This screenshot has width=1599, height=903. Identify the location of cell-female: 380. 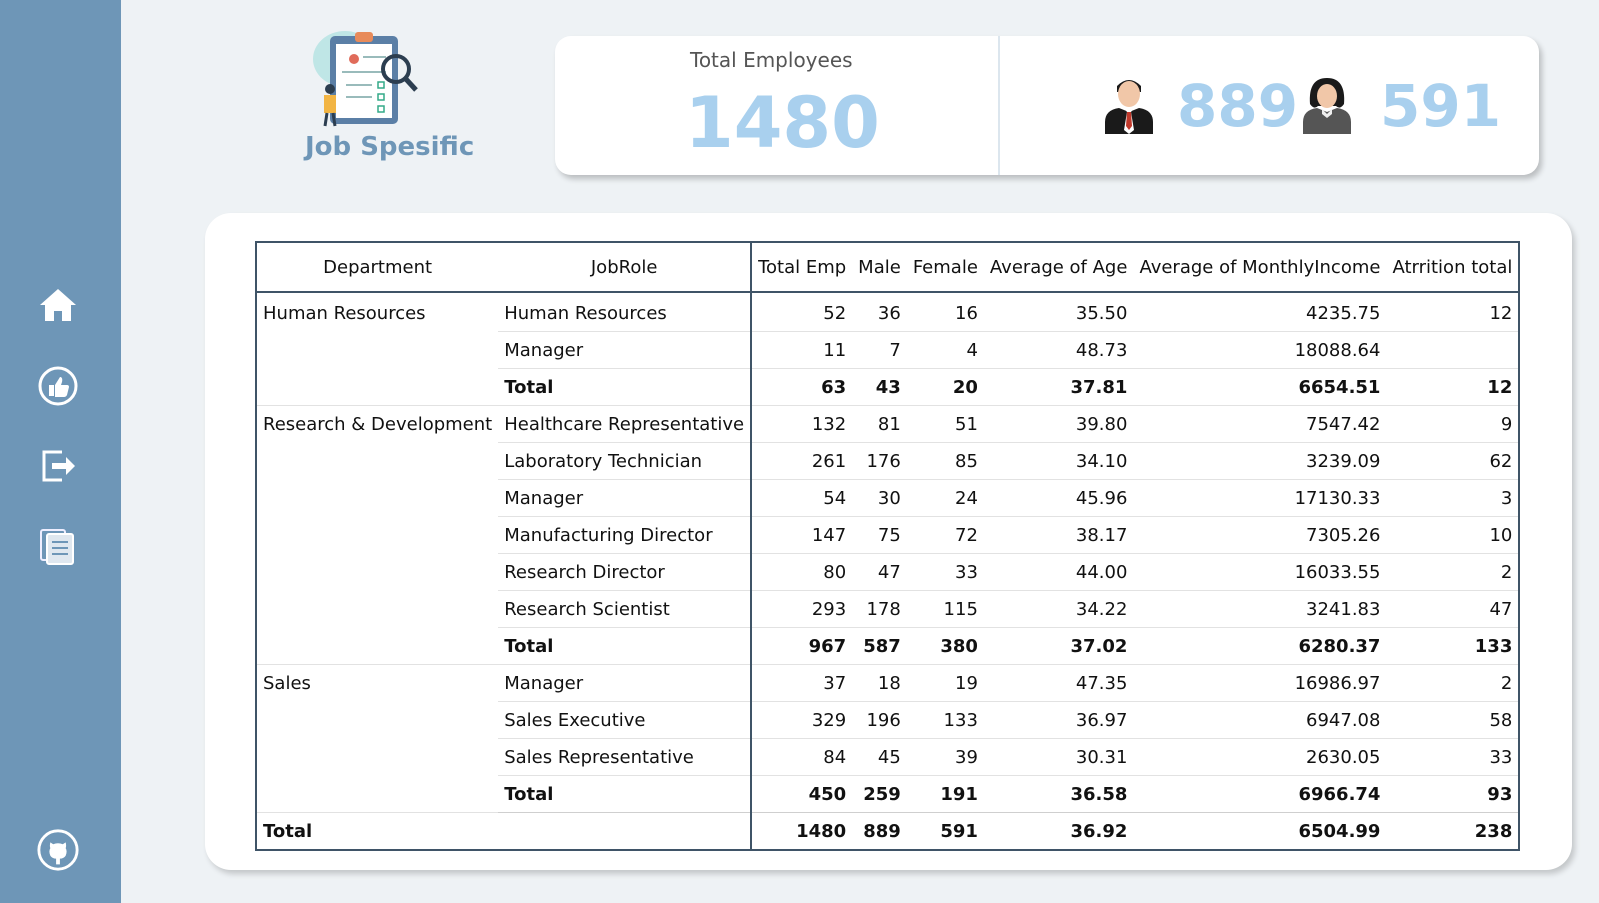
(945, 646).